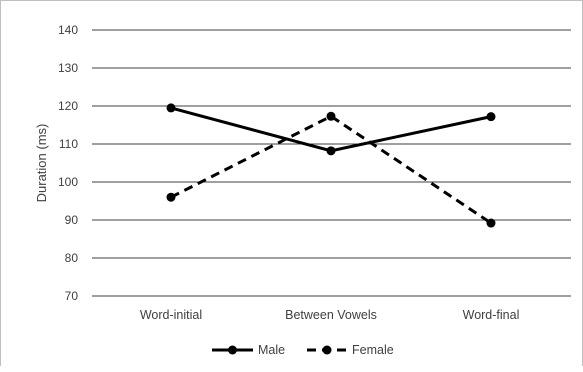 The width and height of the screenshot is (583, 372). What do you see at coordinates (68, 163) in the screenshot?
I see `y-tick-labels: 70 80 90 100 110 120 130 140` at bounding box center [68, 163].